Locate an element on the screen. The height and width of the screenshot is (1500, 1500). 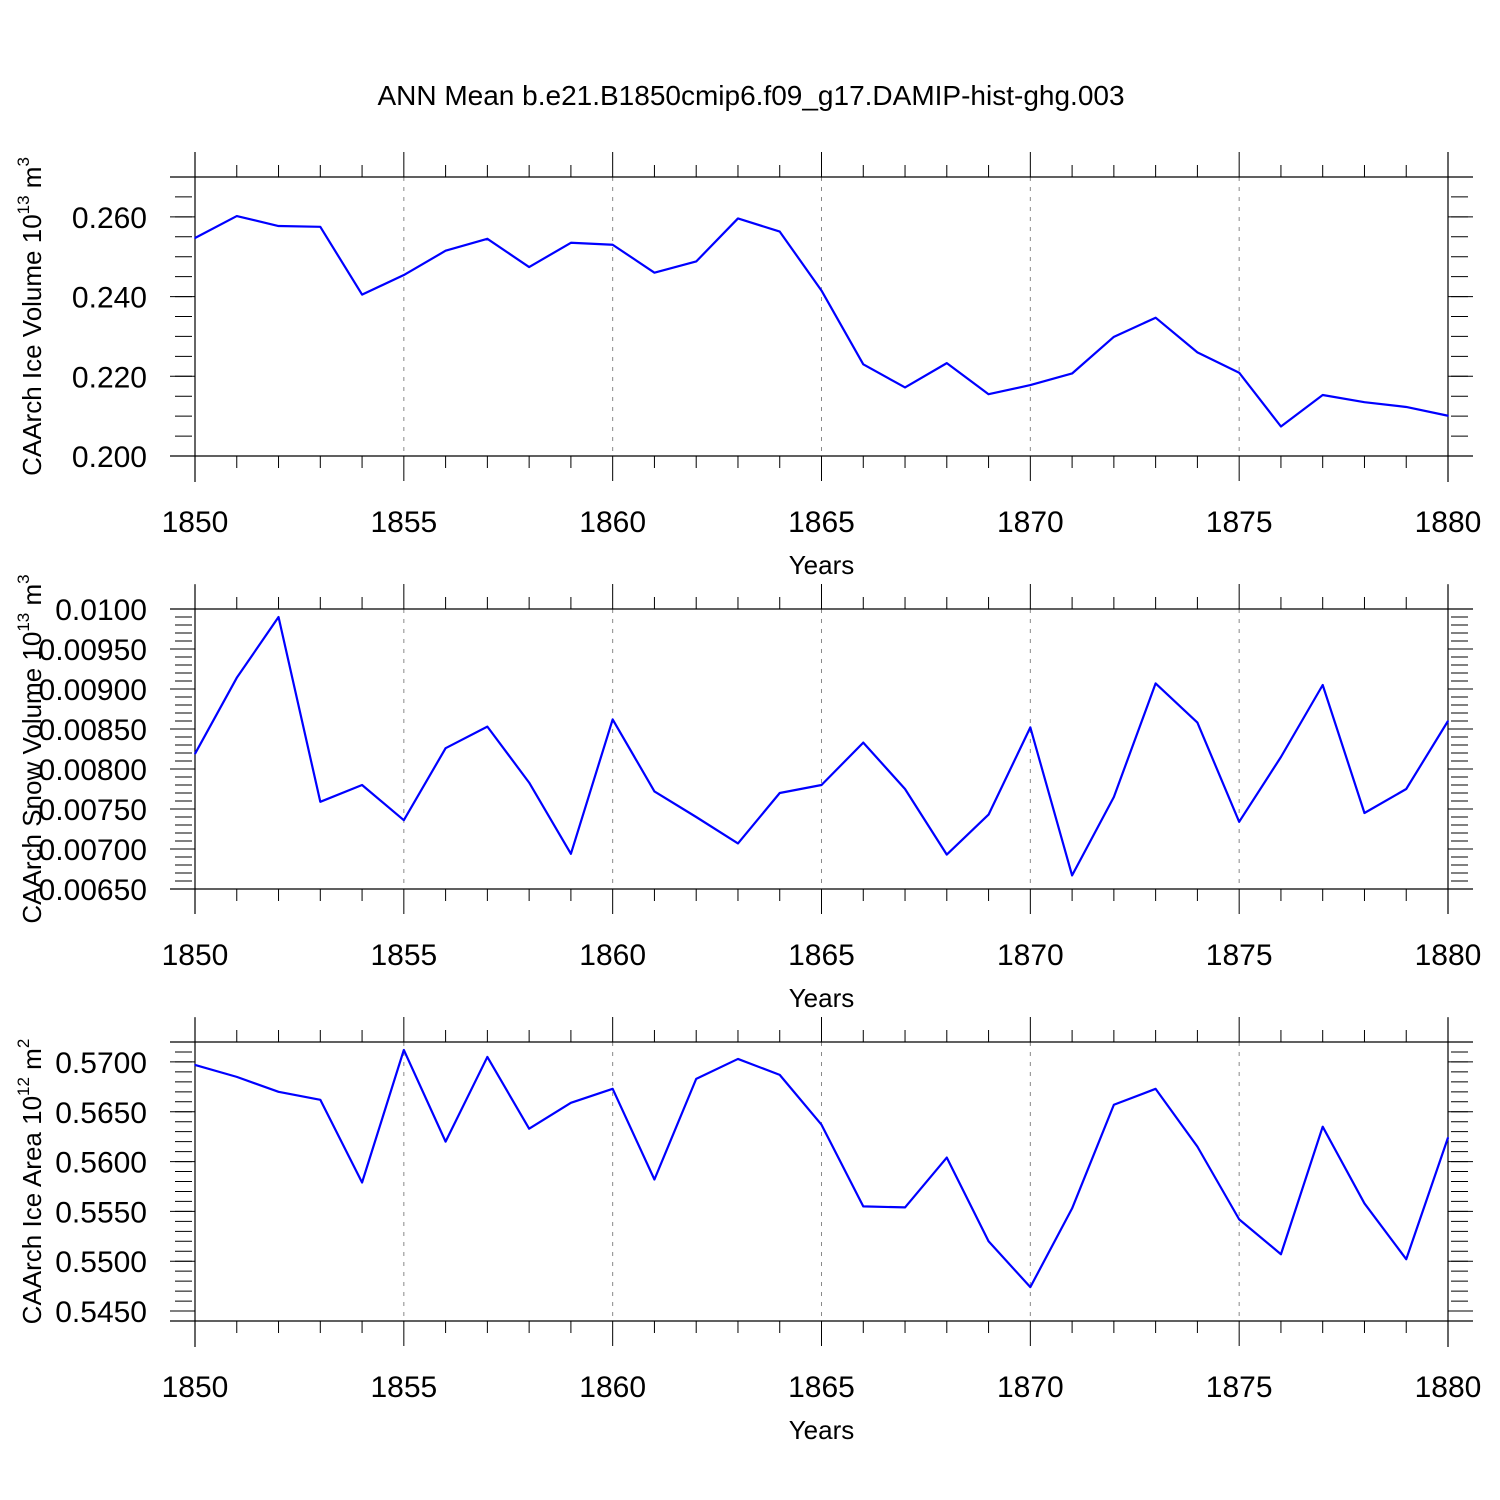
y-tick-label: 0.5500 is located at coordinates (101, 1262).